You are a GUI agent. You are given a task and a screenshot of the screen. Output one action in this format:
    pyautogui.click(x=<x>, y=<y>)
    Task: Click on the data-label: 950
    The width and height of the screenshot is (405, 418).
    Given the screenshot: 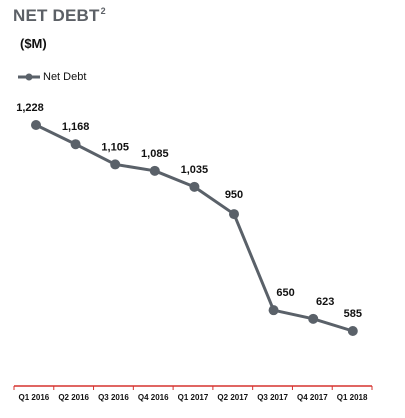 What is the action you would take?
    pyautogui.click(x=234, y=195)
    